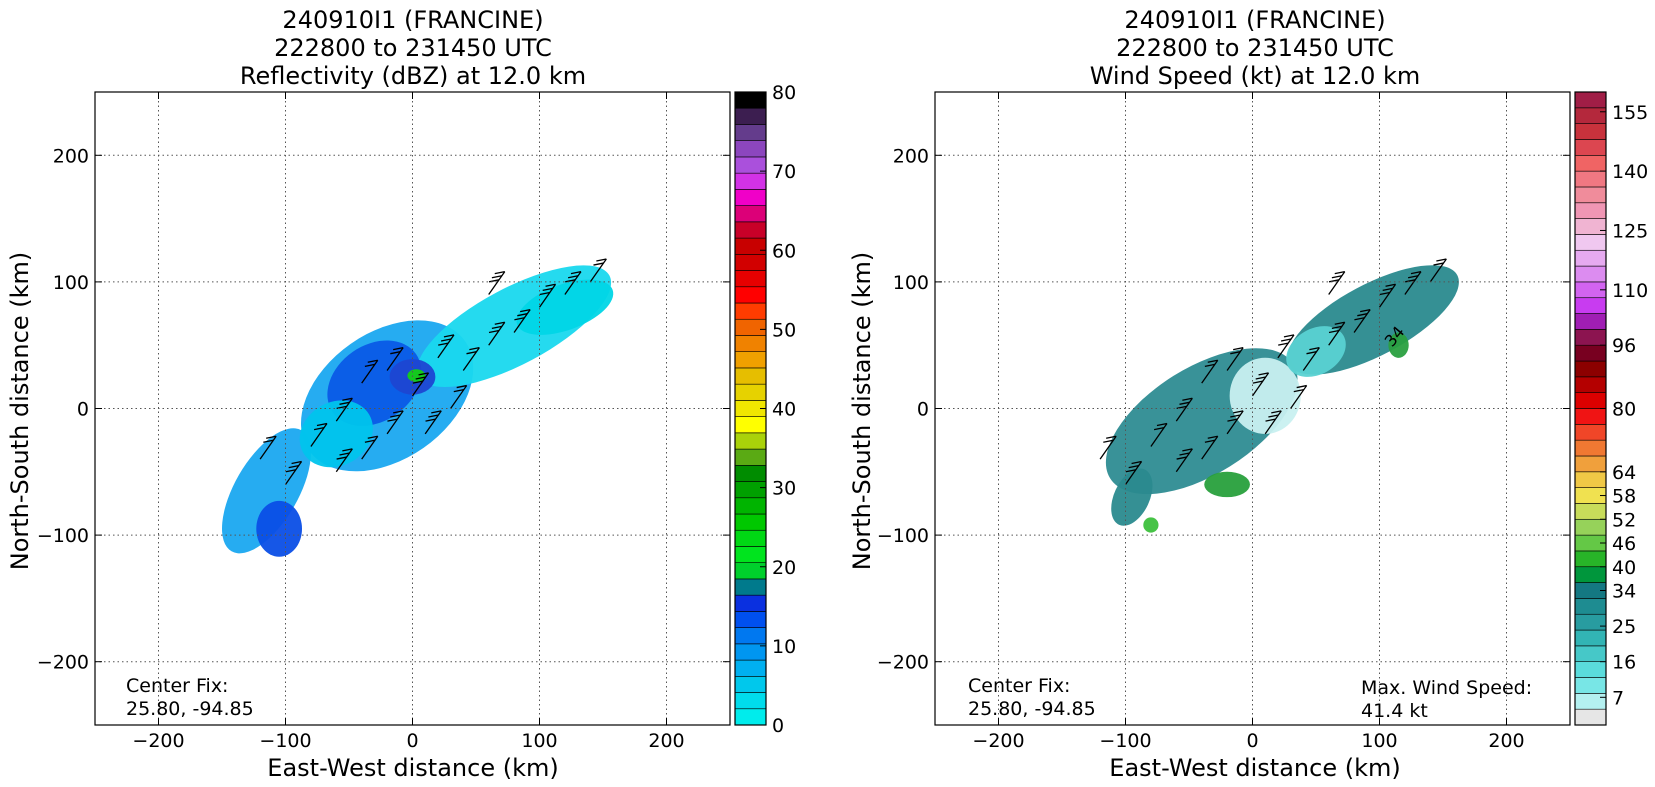 Image resolution: width=1655 pixels, height=787 pixels. What do you see at coordinates (1624, 473) in the screenshot?
I see `colorbar-tick-label: 64` at bounding box center [1624, 473].